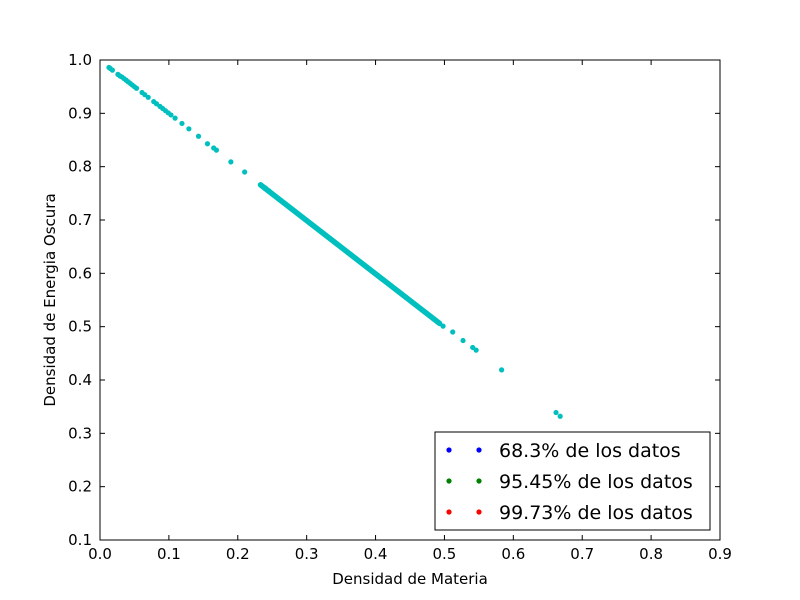  I want to click on x-tick-label: 0.9, so click(720, 554).